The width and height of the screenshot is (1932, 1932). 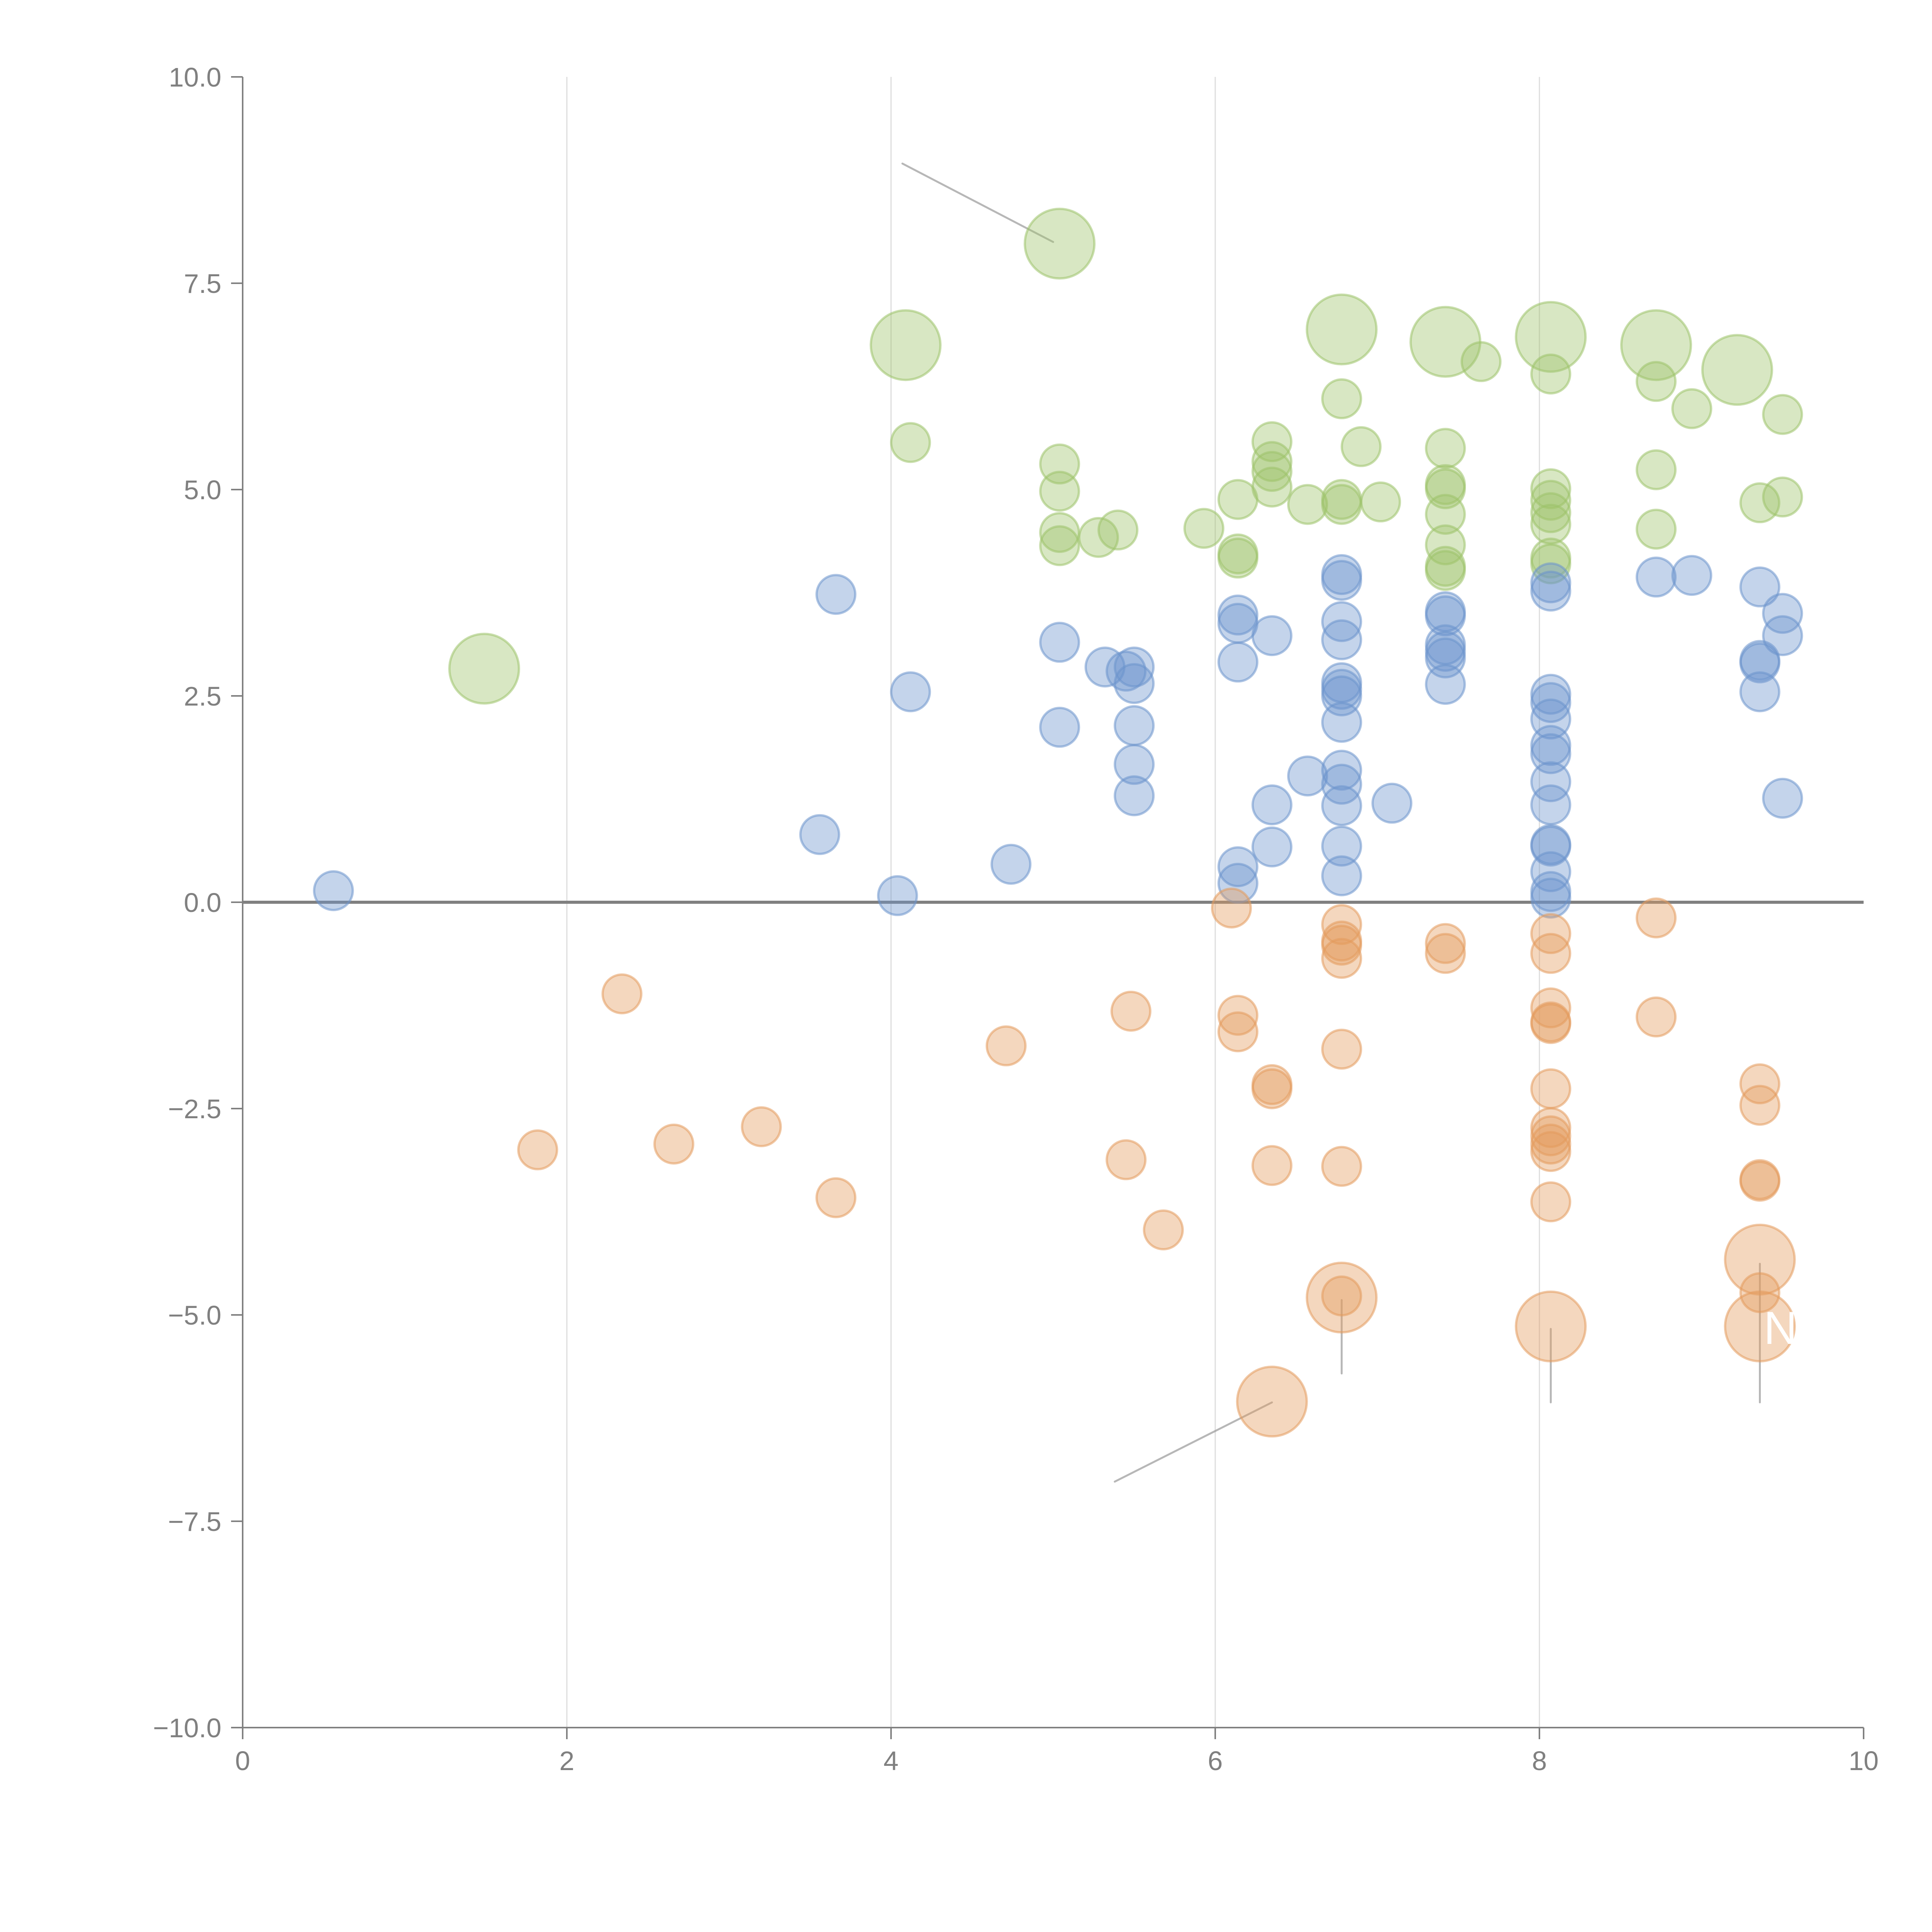 What do you see at coordinates (1781, 1328) in the screenshot?
I see `annotations: N` at bounding box center [1781, 1328].